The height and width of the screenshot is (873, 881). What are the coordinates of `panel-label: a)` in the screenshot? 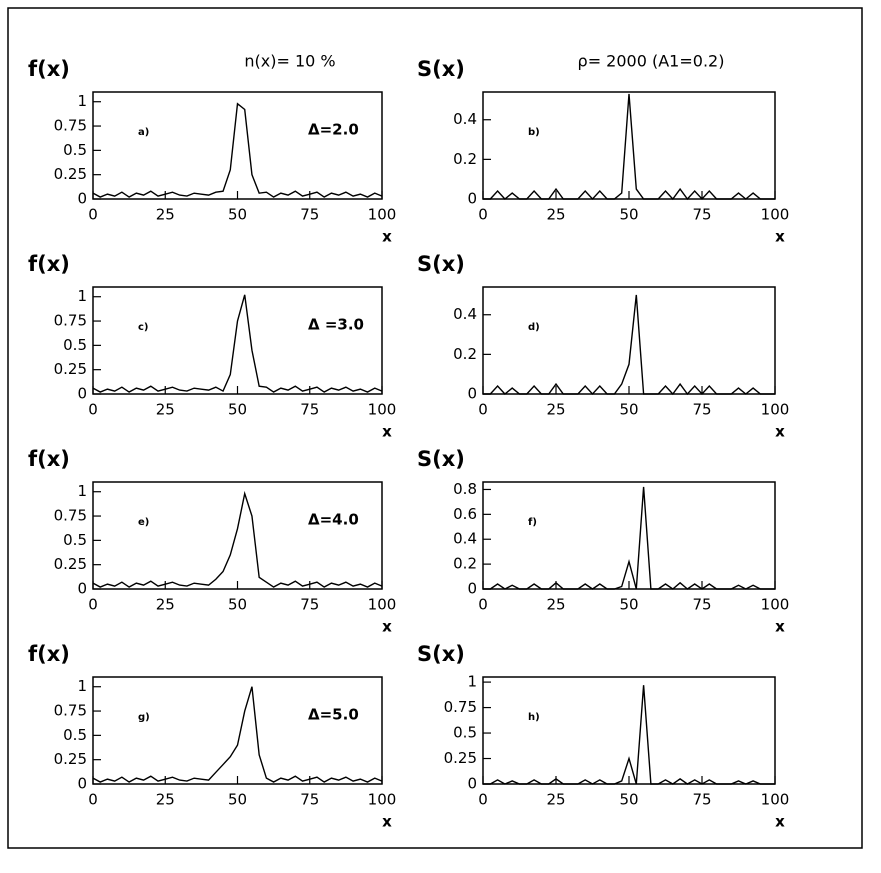 It's located at (143, 132).